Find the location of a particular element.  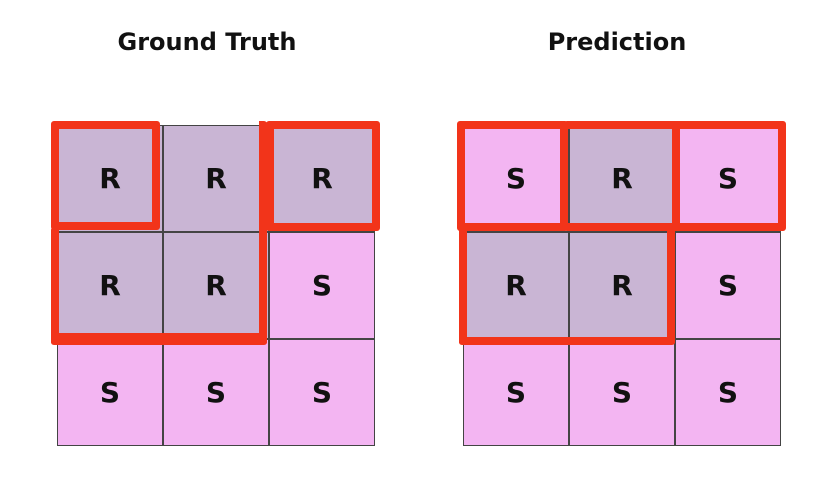

ground-truth-title: Ground Truth is located at coordinates (207, 42).